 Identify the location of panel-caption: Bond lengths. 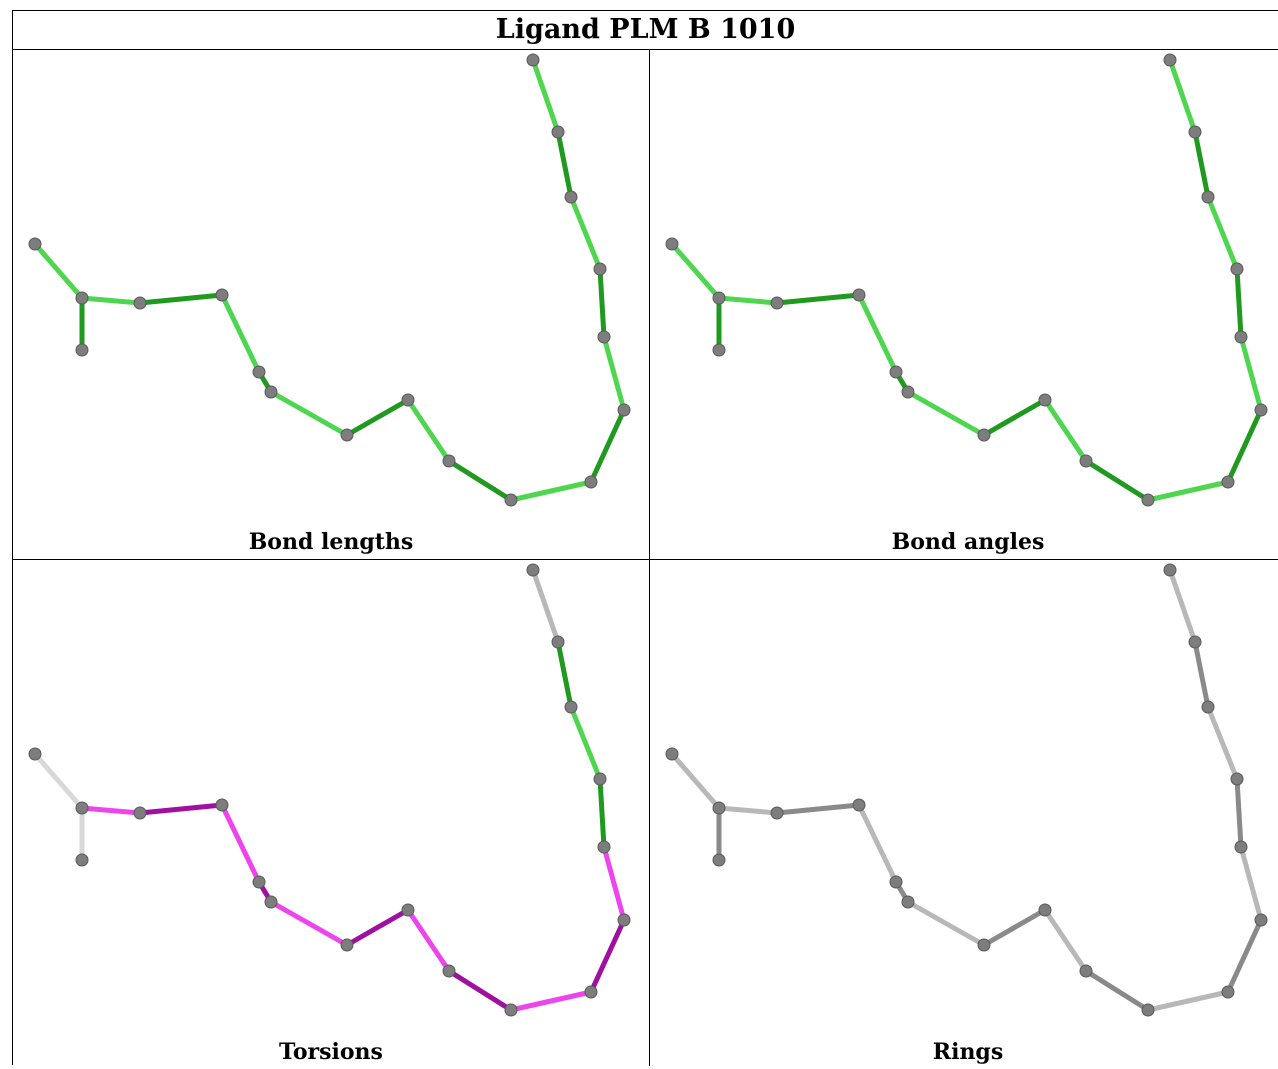
(331, 542).